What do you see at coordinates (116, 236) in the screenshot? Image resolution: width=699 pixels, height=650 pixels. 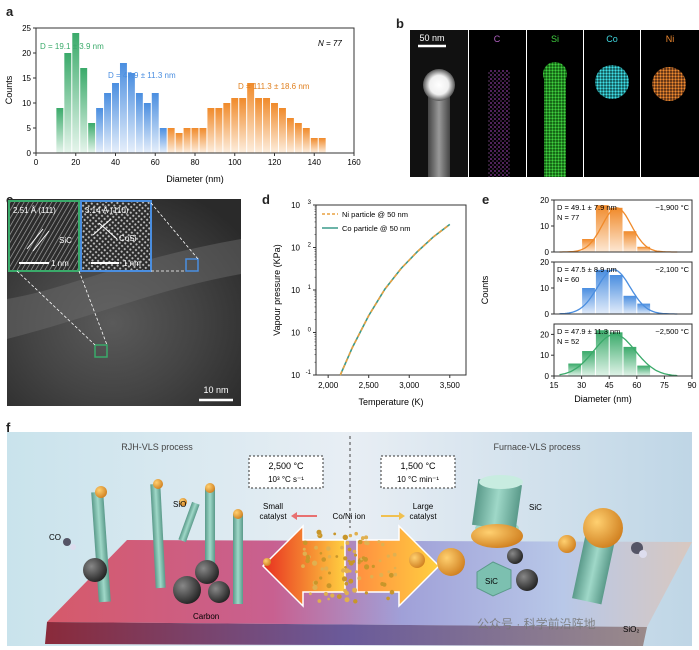 I see `c-inset-cosi` at bounding box center [116, 236].